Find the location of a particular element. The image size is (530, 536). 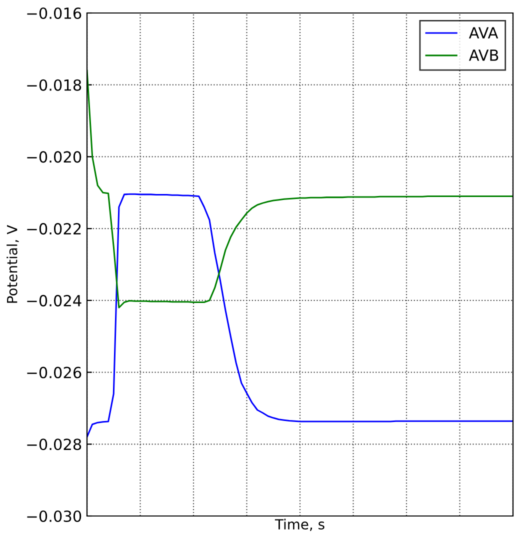

y-axis-title: Potential, V is located at coordinates (12, 264).